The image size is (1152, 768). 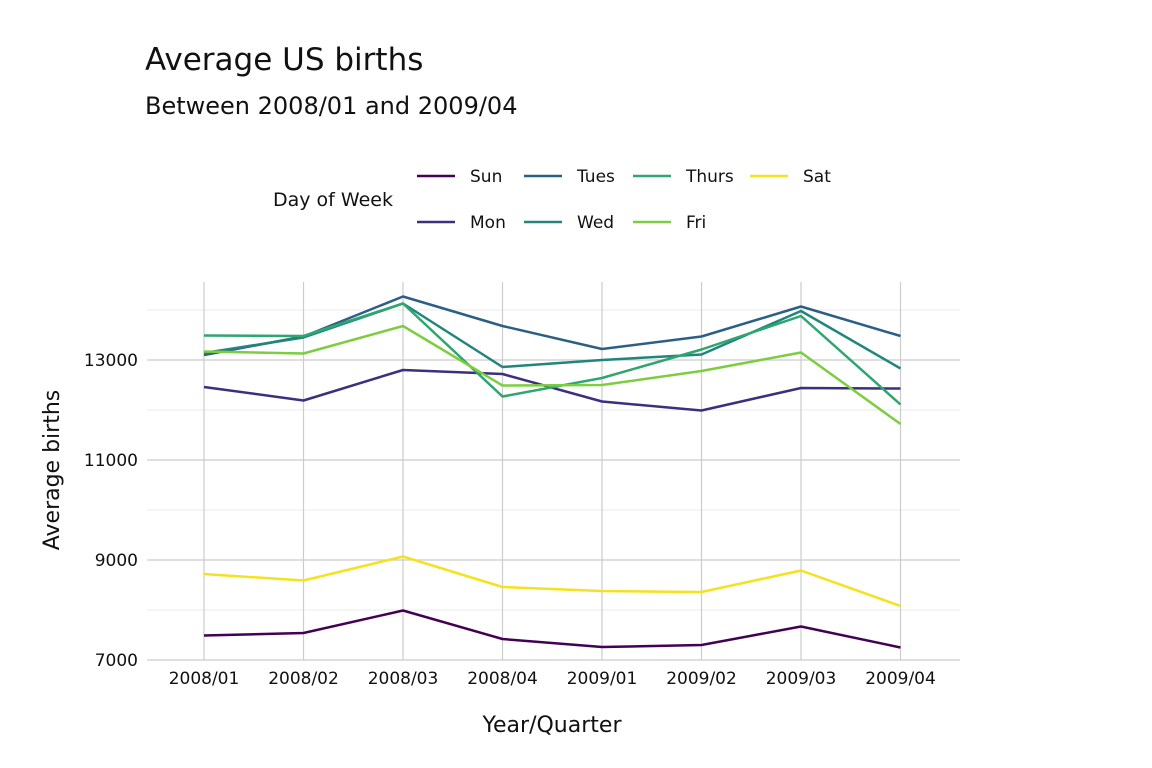 What do you see at coordinates (116, 561) in the screenshot?
I see `y-tick-label: 9000` at bounding box center [116, 561].